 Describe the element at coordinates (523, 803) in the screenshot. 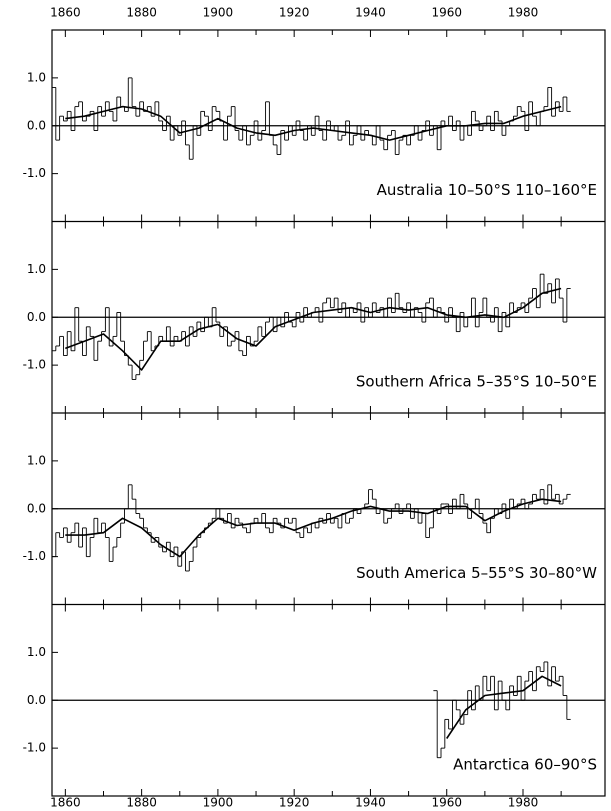

I see `x-tick-label-bottom: 1980` at that location.